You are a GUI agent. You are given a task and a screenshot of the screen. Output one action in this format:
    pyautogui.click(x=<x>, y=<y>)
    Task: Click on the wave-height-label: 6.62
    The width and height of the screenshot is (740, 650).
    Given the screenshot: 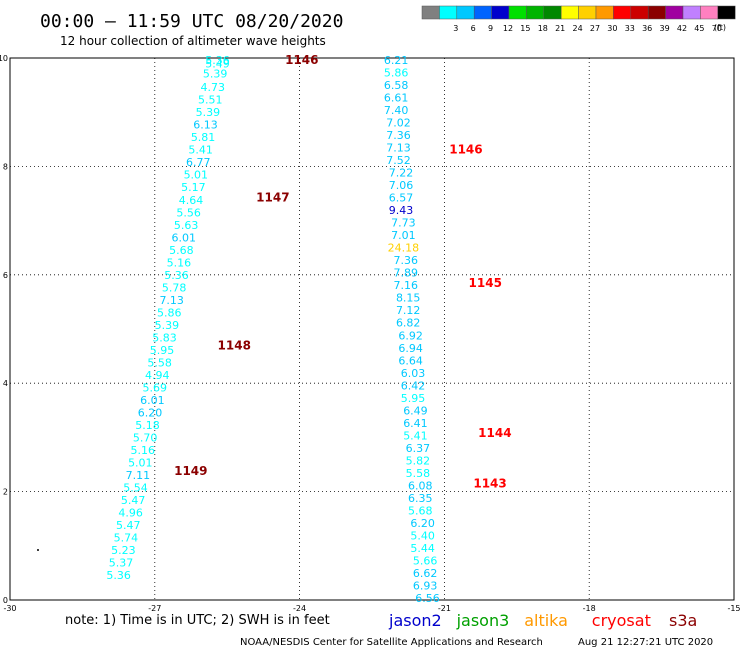 What is the action you would take?
    pyautogui.click(x=425, y=573)
    